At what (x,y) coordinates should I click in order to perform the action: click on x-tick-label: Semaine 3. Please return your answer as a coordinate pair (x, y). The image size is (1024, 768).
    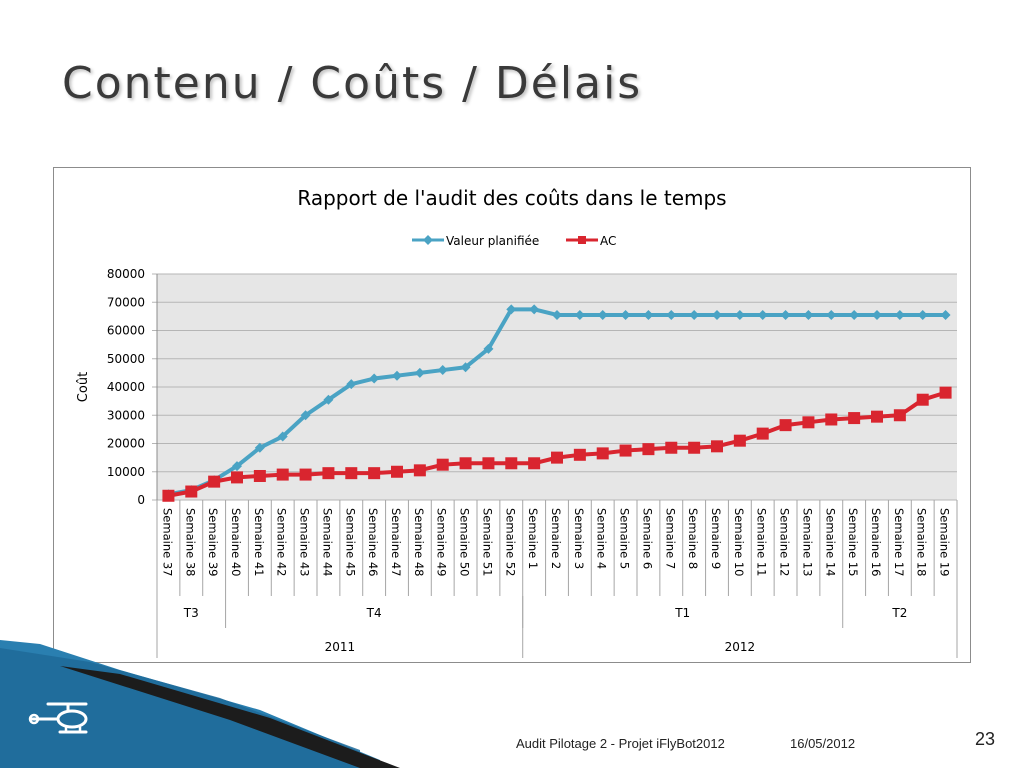
    Looking at the image, I should click on (579, 538).